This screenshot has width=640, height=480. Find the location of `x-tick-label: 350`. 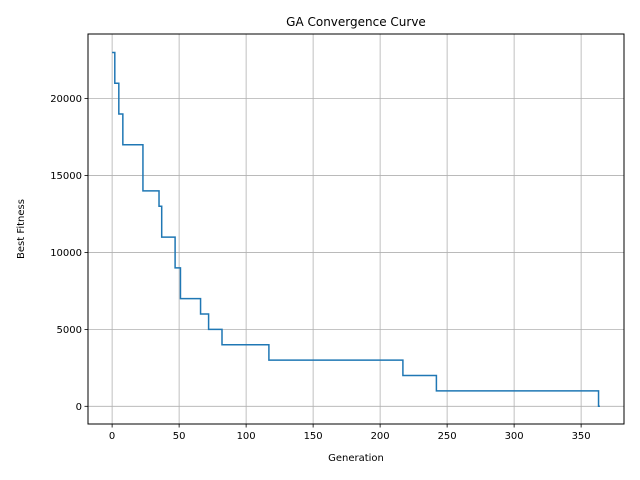

x-tick-label: 350 is located at coordinates (581, 436).